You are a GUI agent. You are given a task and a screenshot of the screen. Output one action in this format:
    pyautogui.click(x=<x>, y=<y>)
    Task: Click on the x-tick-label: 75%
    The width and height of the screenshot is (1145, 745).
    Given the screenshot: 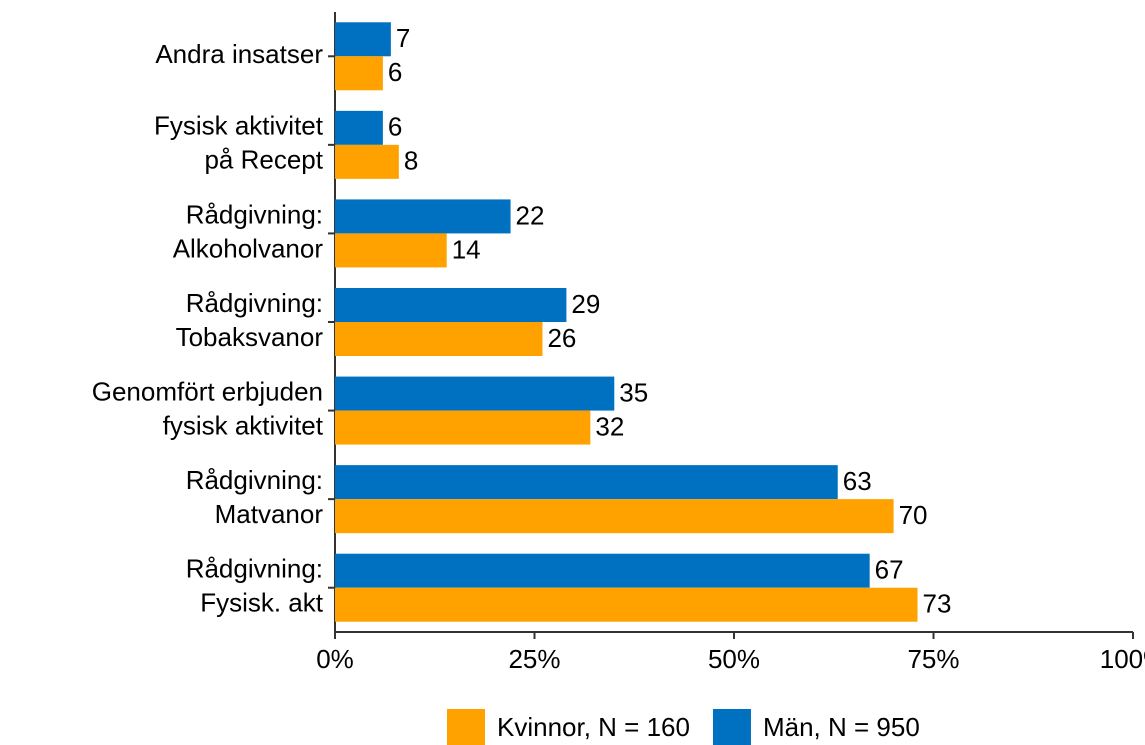 What is the action you would take?
    pyautogui.click(x=933, y=659)
    